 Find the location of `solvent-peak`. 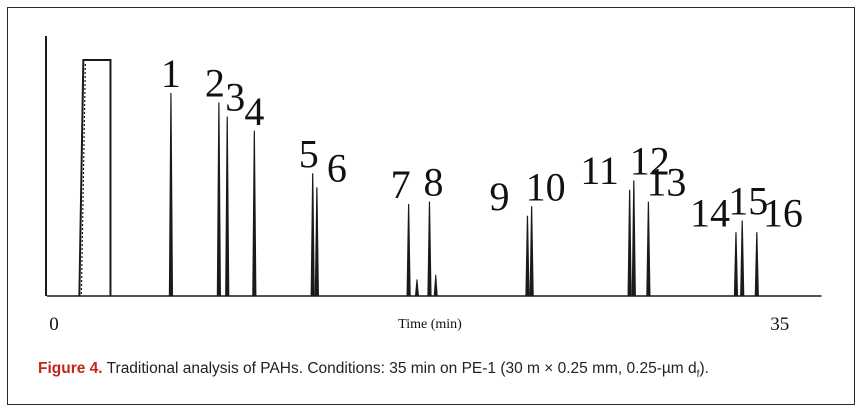

solvent-peak is located at coordinates (95, 178).